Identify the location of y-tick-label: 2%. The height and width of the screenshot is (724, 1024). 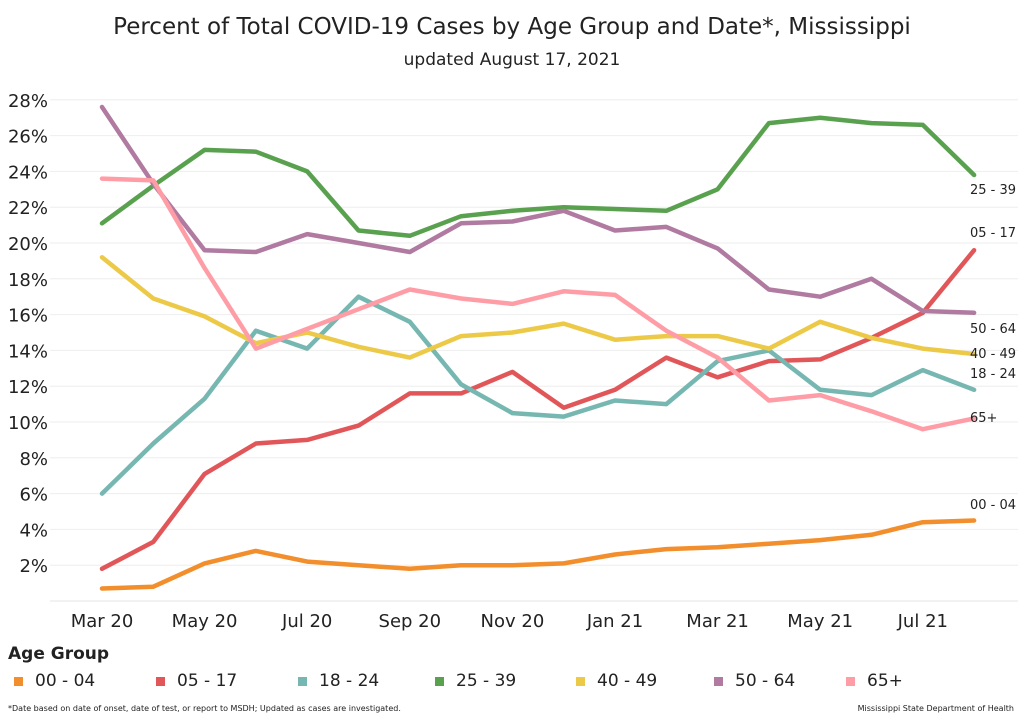
(33, 566).